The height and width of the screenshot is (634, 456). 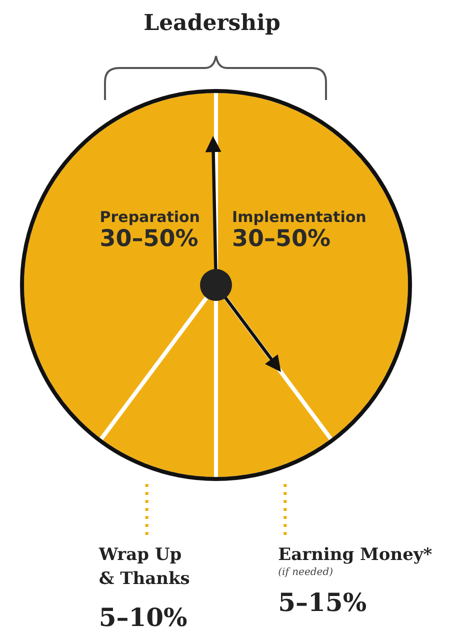 What do you see at coordinates (306, 572) in the screenshot?
I see `text: (if needed)` at bounding box center [306, 572].